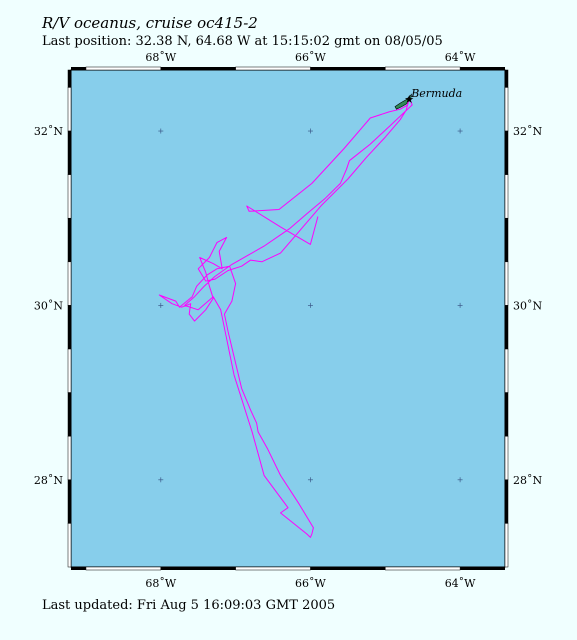 The width and height of the screenshot is (577, 640). Describe the element at coordinates (160, 57) in the screenshot. I see `lon-tick-label-top: 68˚W` at that location.